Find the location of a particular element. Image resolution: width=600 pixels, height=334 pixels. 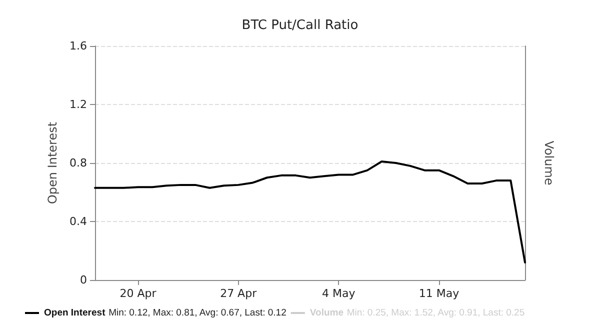

legend-label: Open Interest is located at coordinates (75, 313).